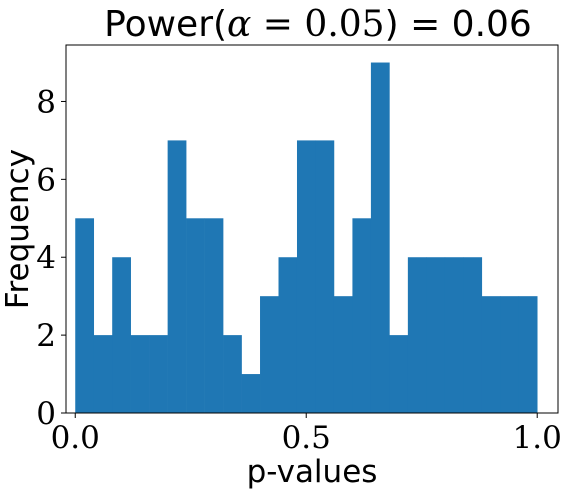 The height and width of the screenshot is (493, 566). I want to click on title-suffix: ) = 0.06, so click(458, 24).